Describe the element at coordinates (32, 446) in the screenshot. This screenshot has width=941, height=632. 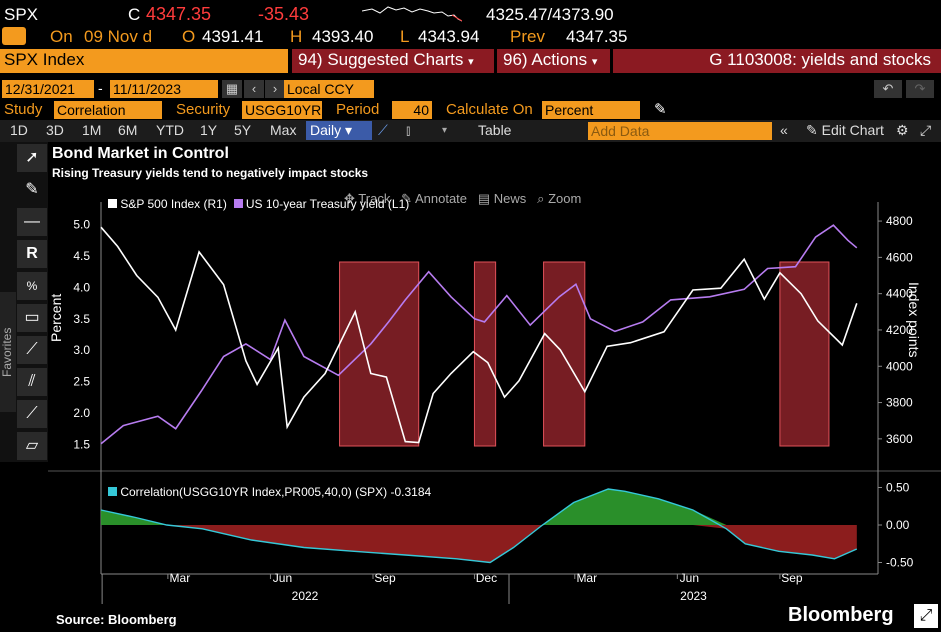
I see `ruler-icon: ▱` at that location.